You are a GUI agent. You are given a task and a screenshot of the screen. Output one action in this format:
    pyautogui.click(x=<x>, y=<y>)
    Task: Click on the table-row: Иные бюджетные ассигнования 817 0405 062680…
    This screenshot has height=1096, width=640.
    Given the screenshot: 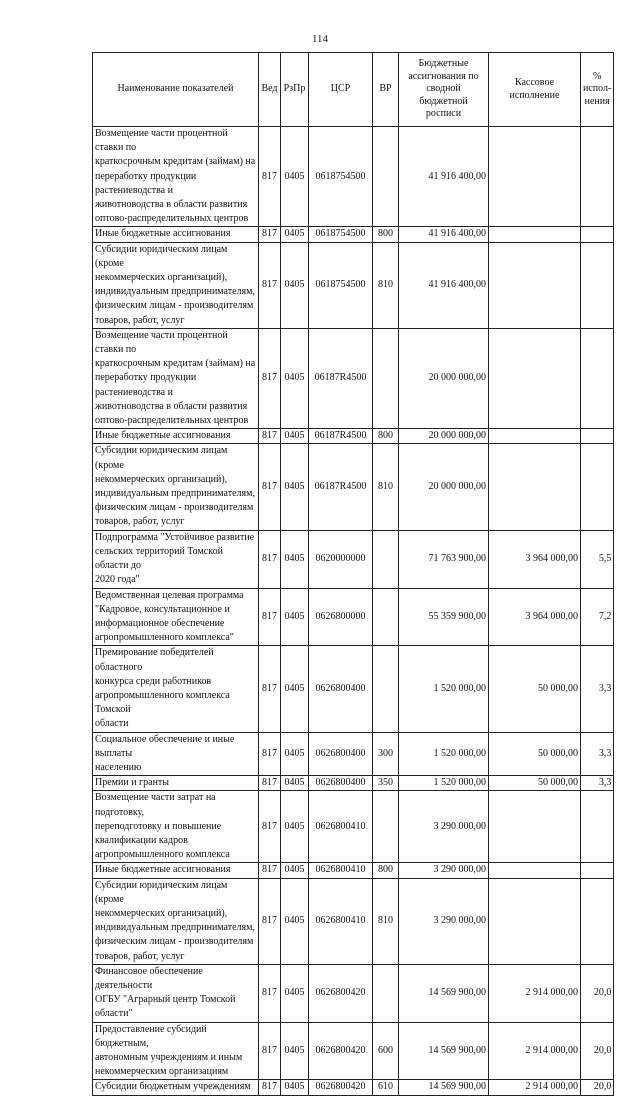 What is the action you would take?
    pyautogui.click(x=353, y=870)
    